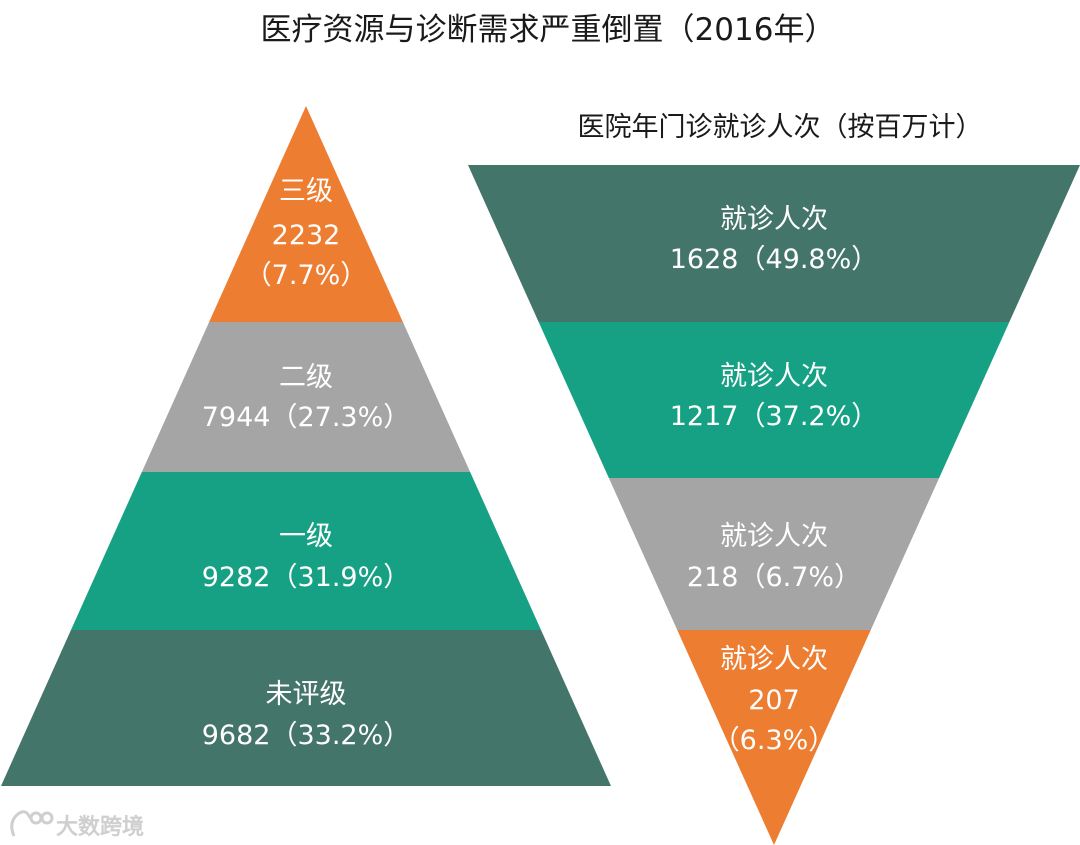  Describe the element at coordinates (100, 827) in the screenshot. I see `watermark-text: 大数跨境` at that location.